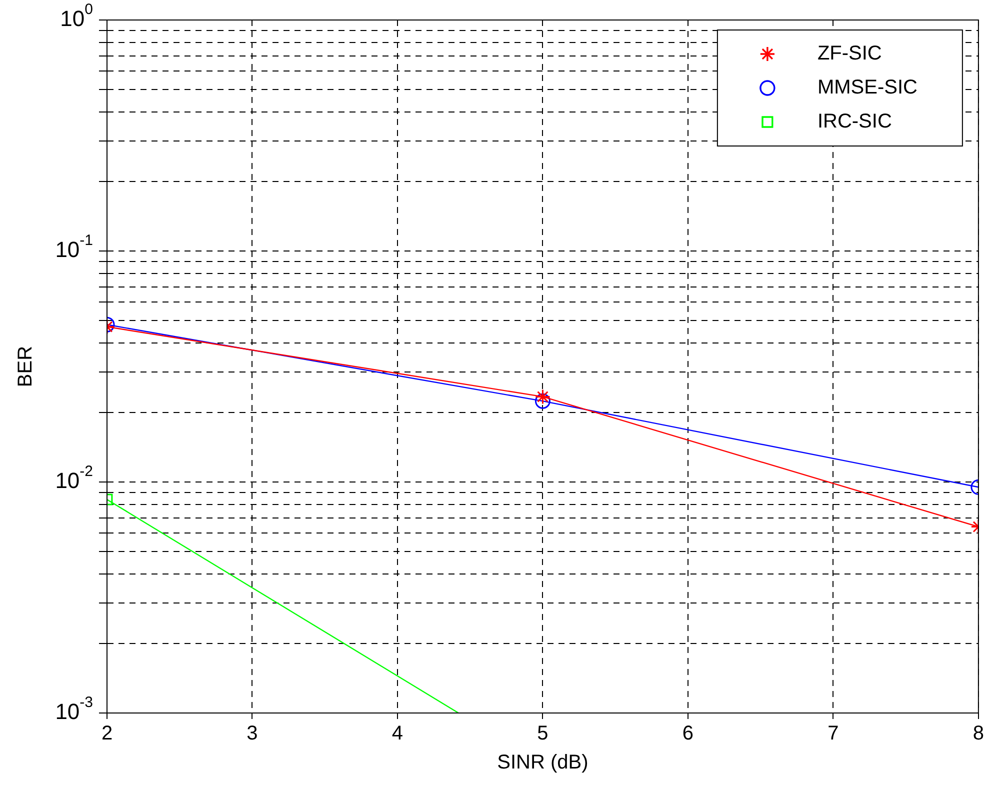 The image size is (987, 789). Describe the element at coordinates (398, 733) in the screenshot. I see `x-tick-label: 4` at that location.